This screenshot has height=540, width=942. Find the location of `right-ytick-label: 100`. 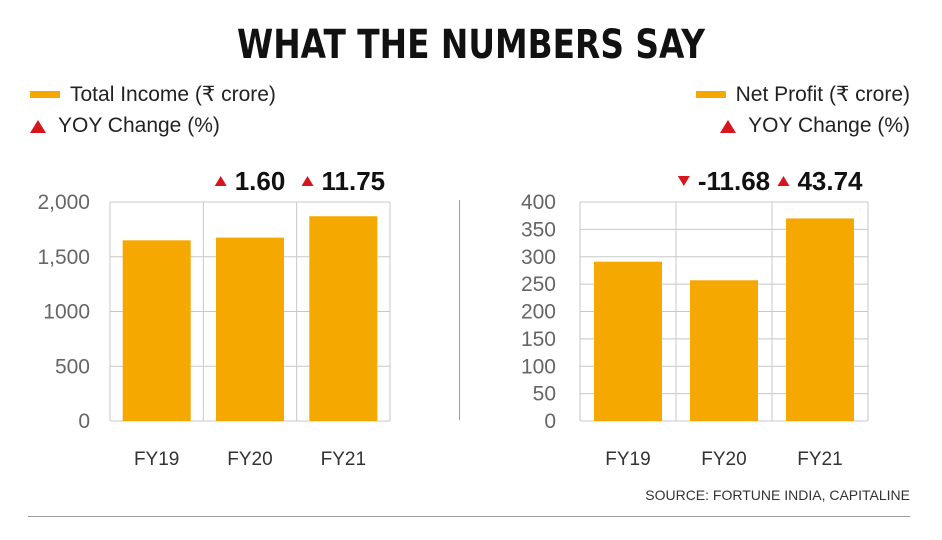

right-ytick-label: 100 is located at coordinates (538, 366).